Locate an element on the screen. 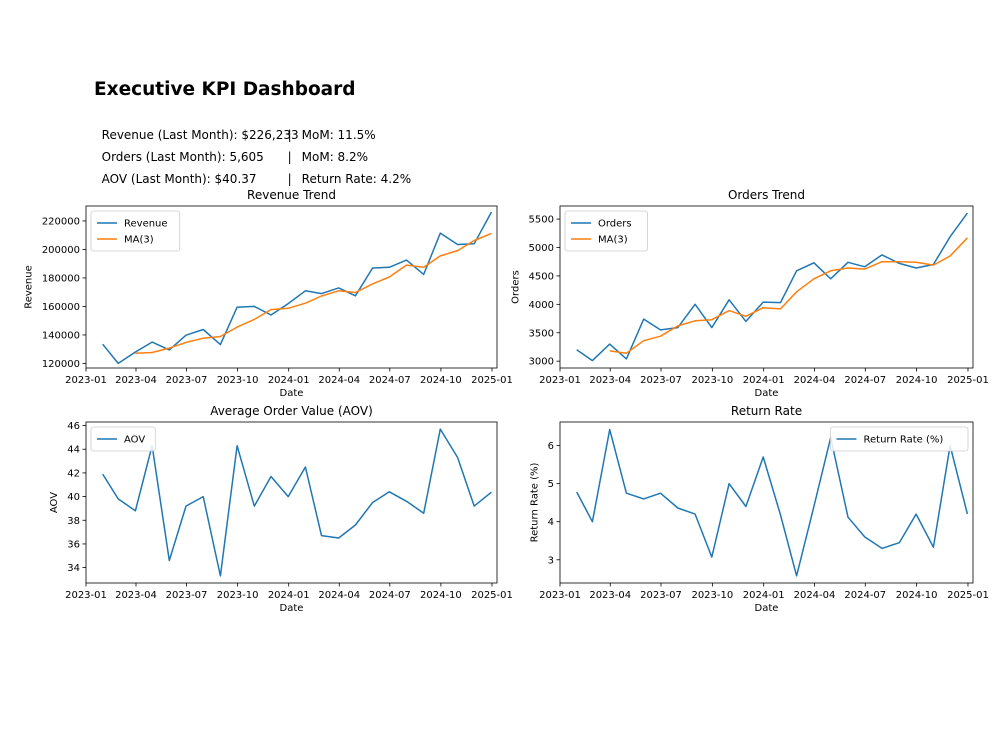 The image size is (1000, 750). y-tick-label: 180000 is located at coordinates (61, 278).